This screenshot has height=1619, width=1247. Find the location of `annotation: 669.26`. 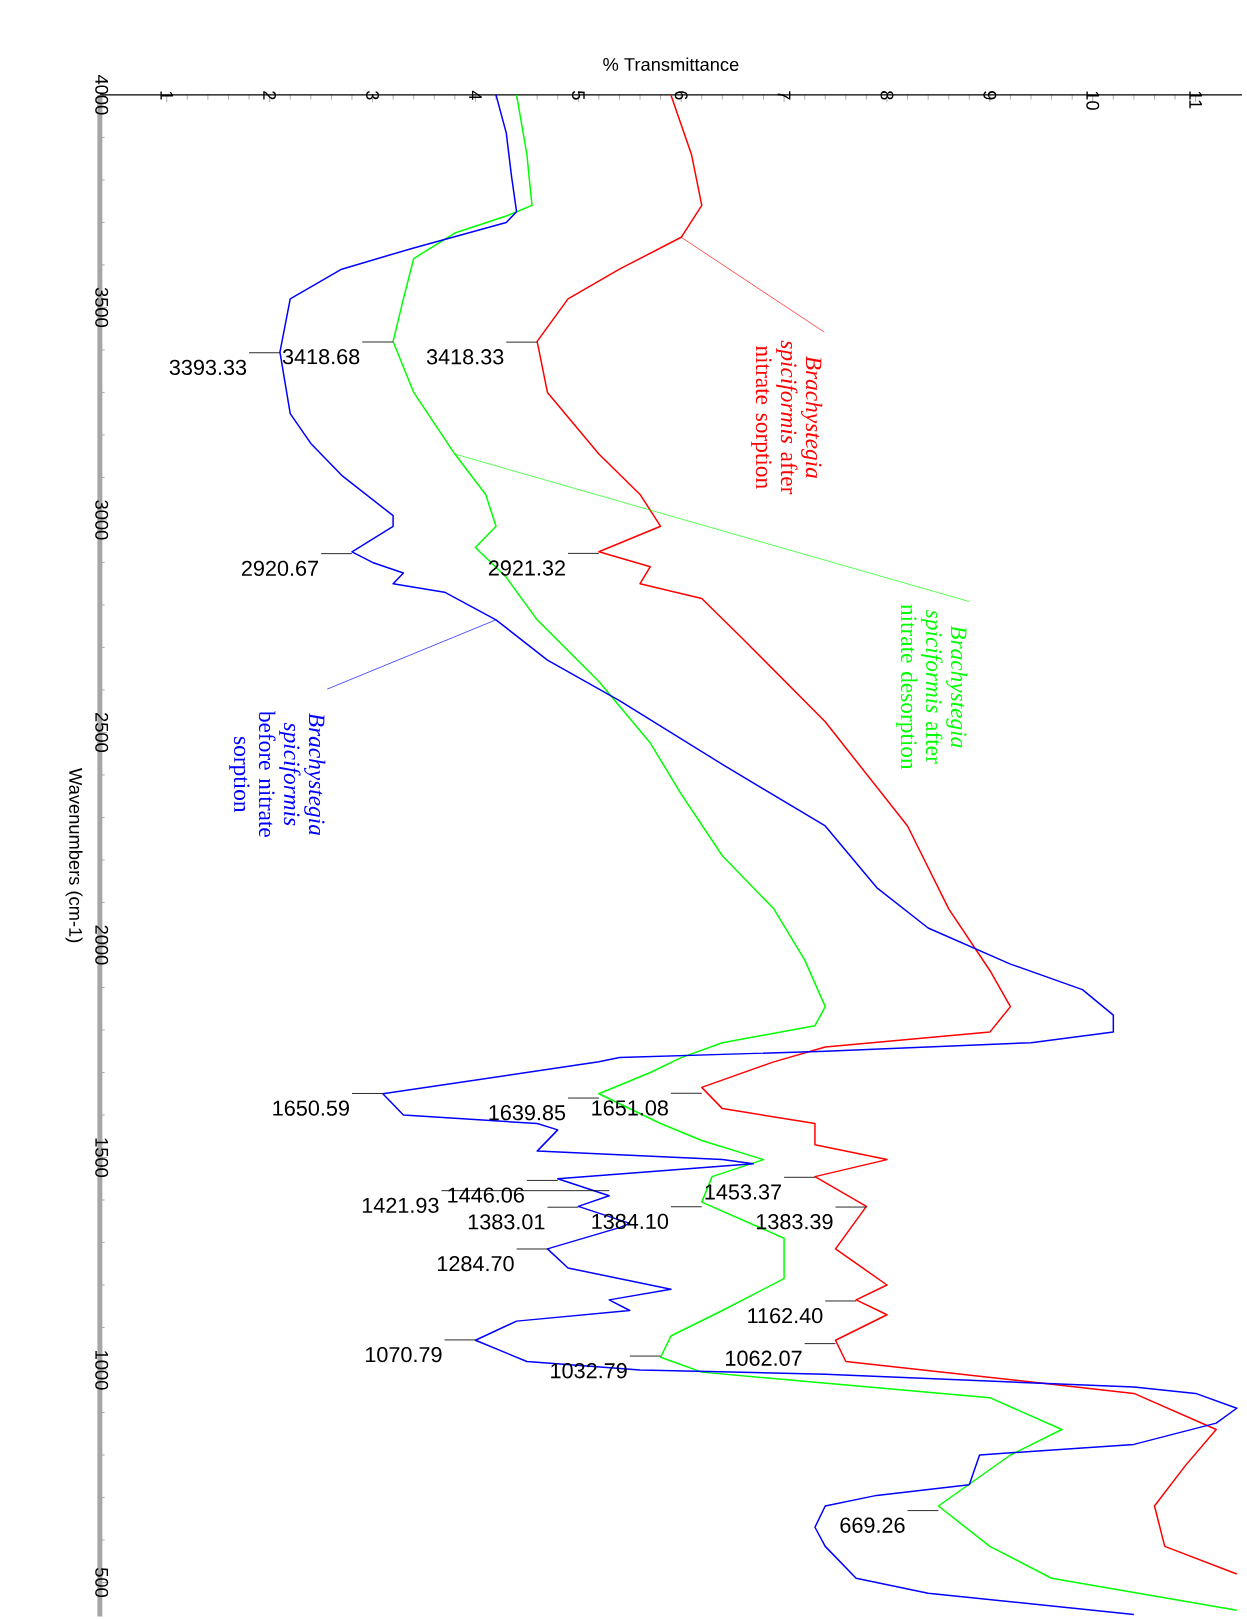

annotation: 669.26 is located at coordinates (872, 1525).